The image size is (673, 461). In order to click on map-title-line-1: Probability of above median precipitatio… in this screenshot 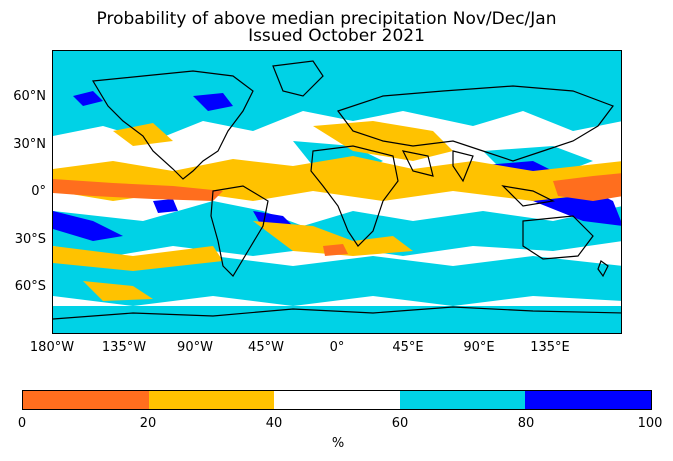, I will do `click(326, 19)`.